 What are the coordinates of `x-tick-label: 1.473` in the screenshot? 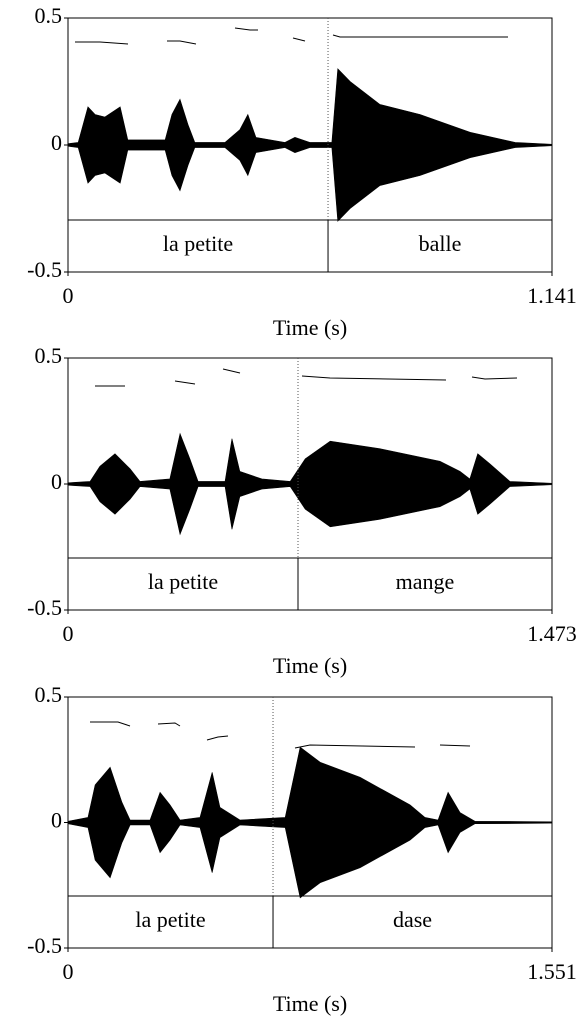 It's located at (552, 633).